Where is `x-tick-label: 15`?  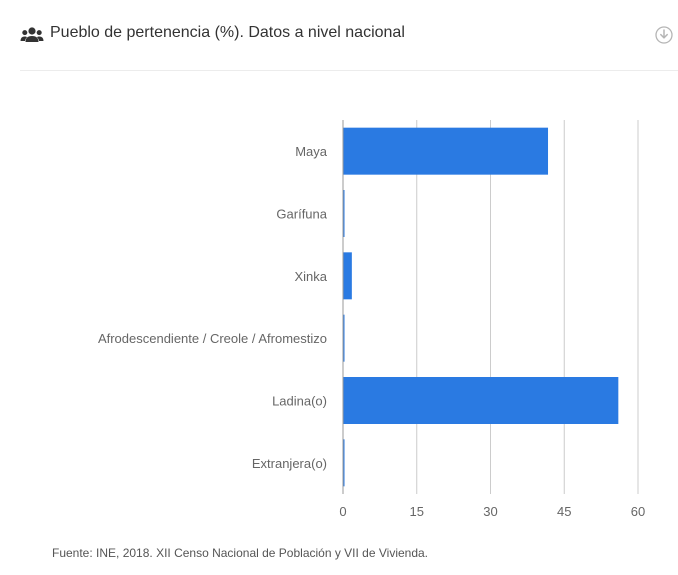
x-tick-label: 15 is located at coordinates (417, 511).